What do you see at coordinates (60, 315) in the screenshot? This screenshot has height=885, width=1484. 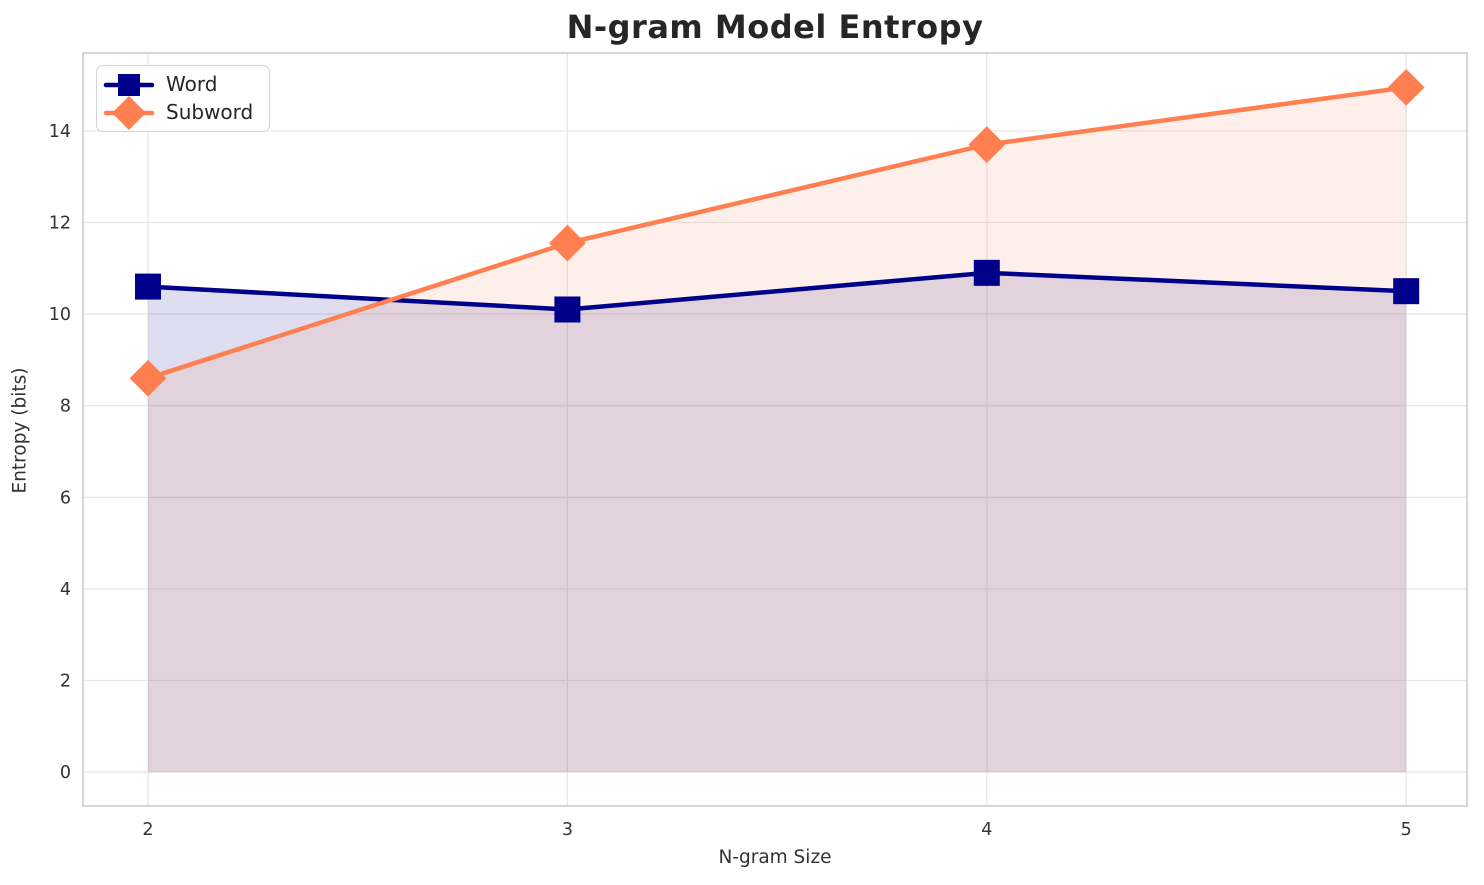 I see `y-tick-label: 10` at bounding box center [60, 315].